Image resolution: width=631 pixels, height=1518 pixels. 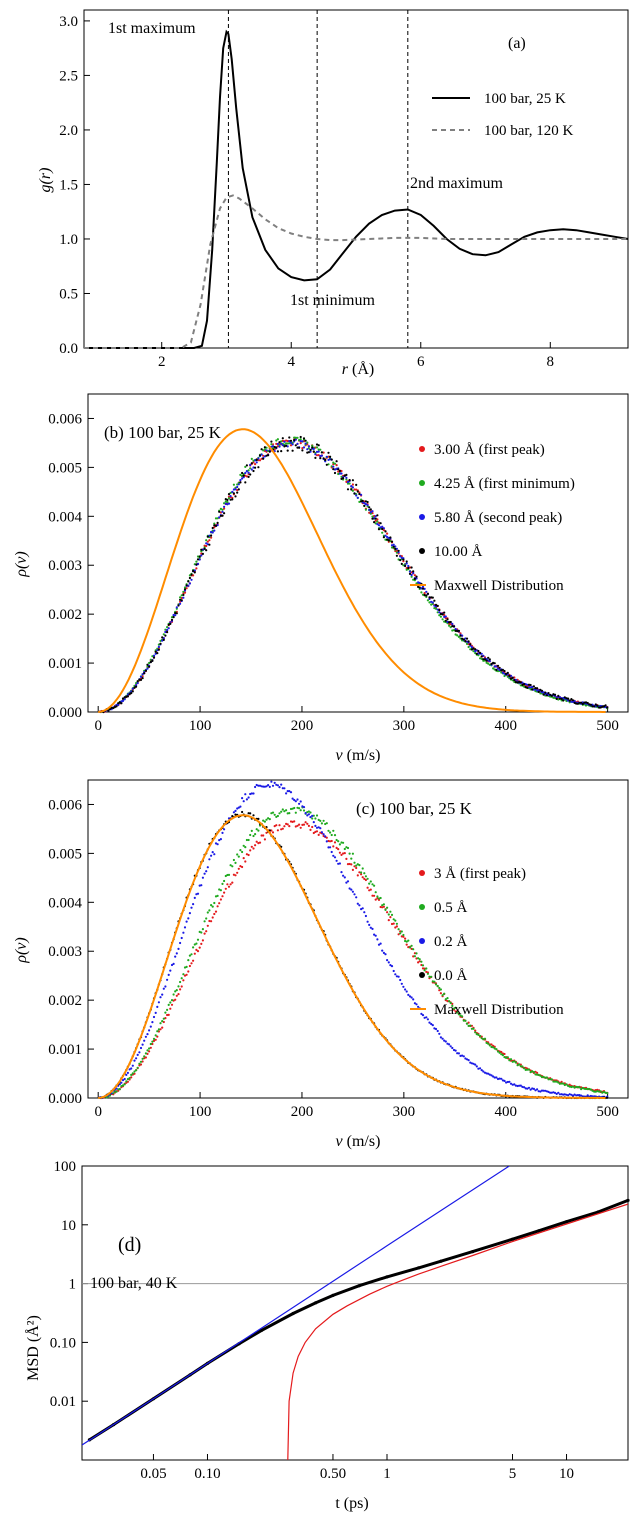 I want to click on panel-subtitle: 100 bar, 40 K, so click(x=134, y=1283).